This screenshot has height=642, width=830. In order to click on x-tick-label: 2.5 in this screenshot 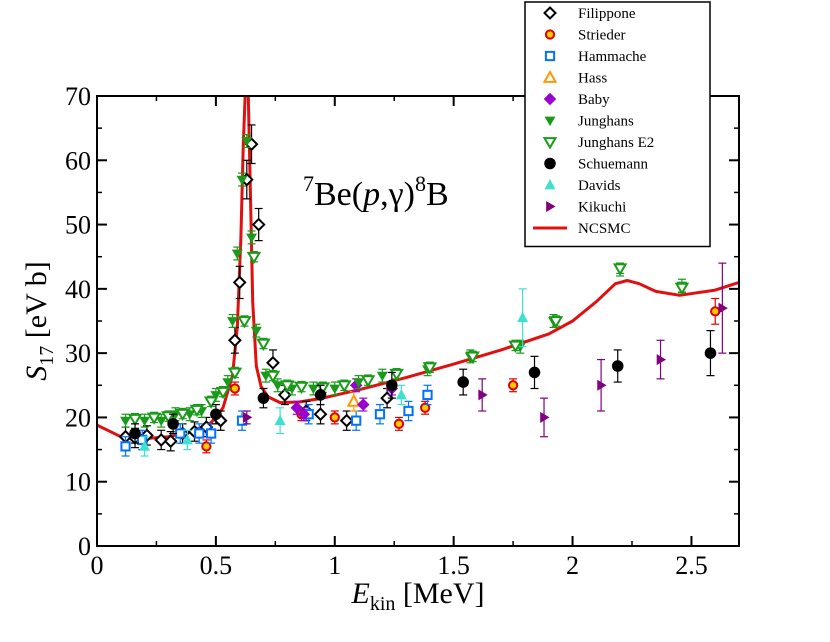, I will do `click(691, 565)`.